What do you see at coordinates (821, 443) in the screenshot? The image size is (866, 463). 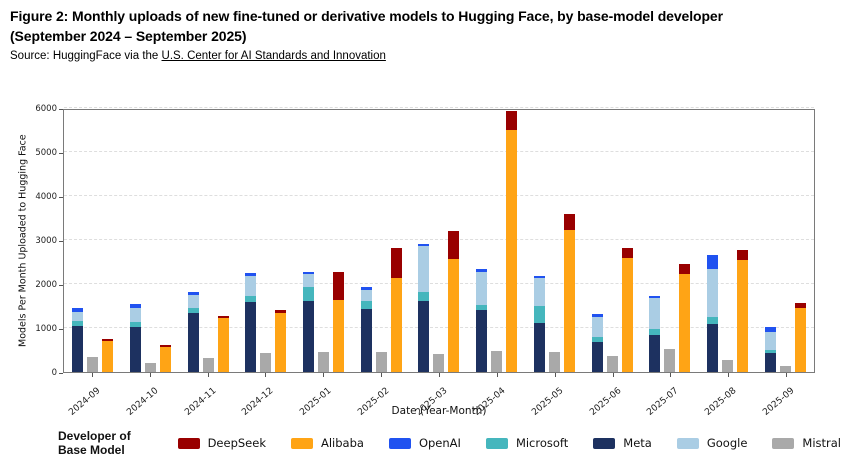 I see `legend-label-mistral: Mistral` at bounding box center [821, 443].